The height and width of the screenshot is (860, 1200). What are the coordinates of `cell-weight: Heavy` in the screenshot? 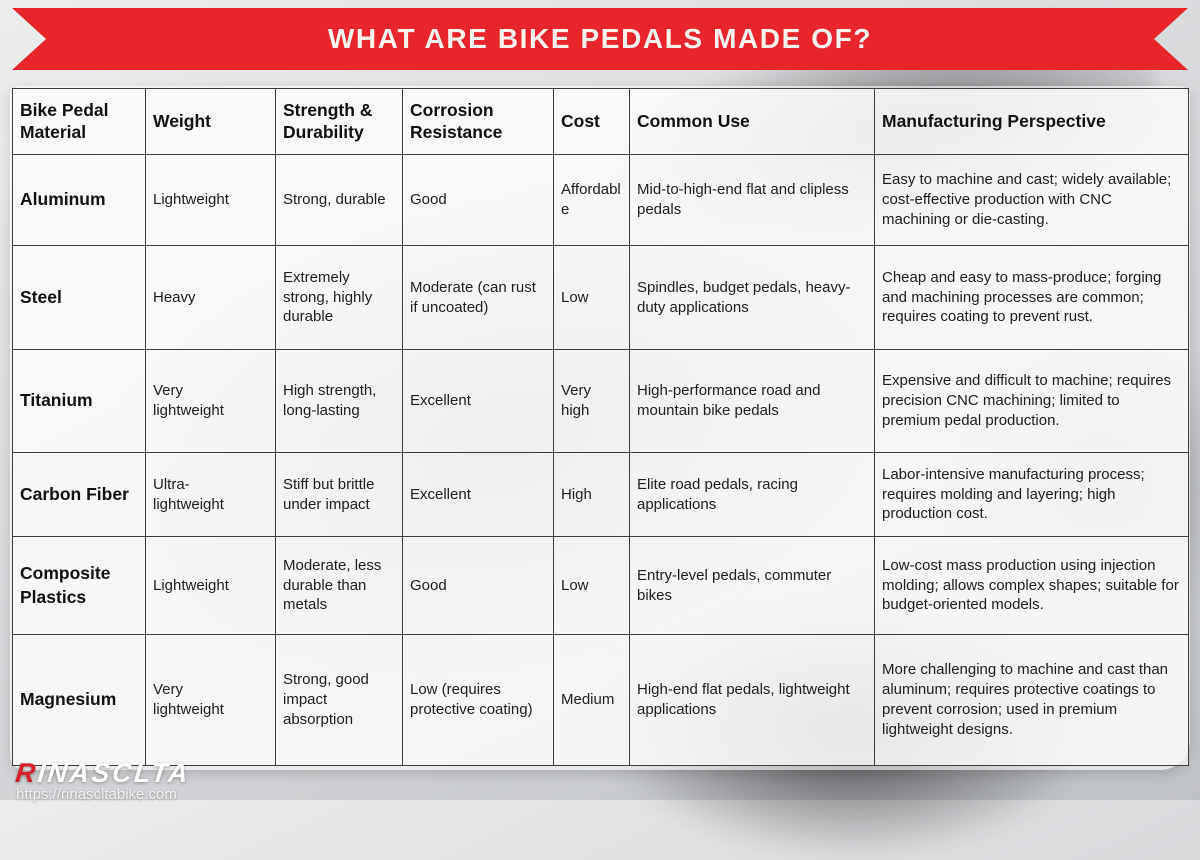 It's located at (210, 297).